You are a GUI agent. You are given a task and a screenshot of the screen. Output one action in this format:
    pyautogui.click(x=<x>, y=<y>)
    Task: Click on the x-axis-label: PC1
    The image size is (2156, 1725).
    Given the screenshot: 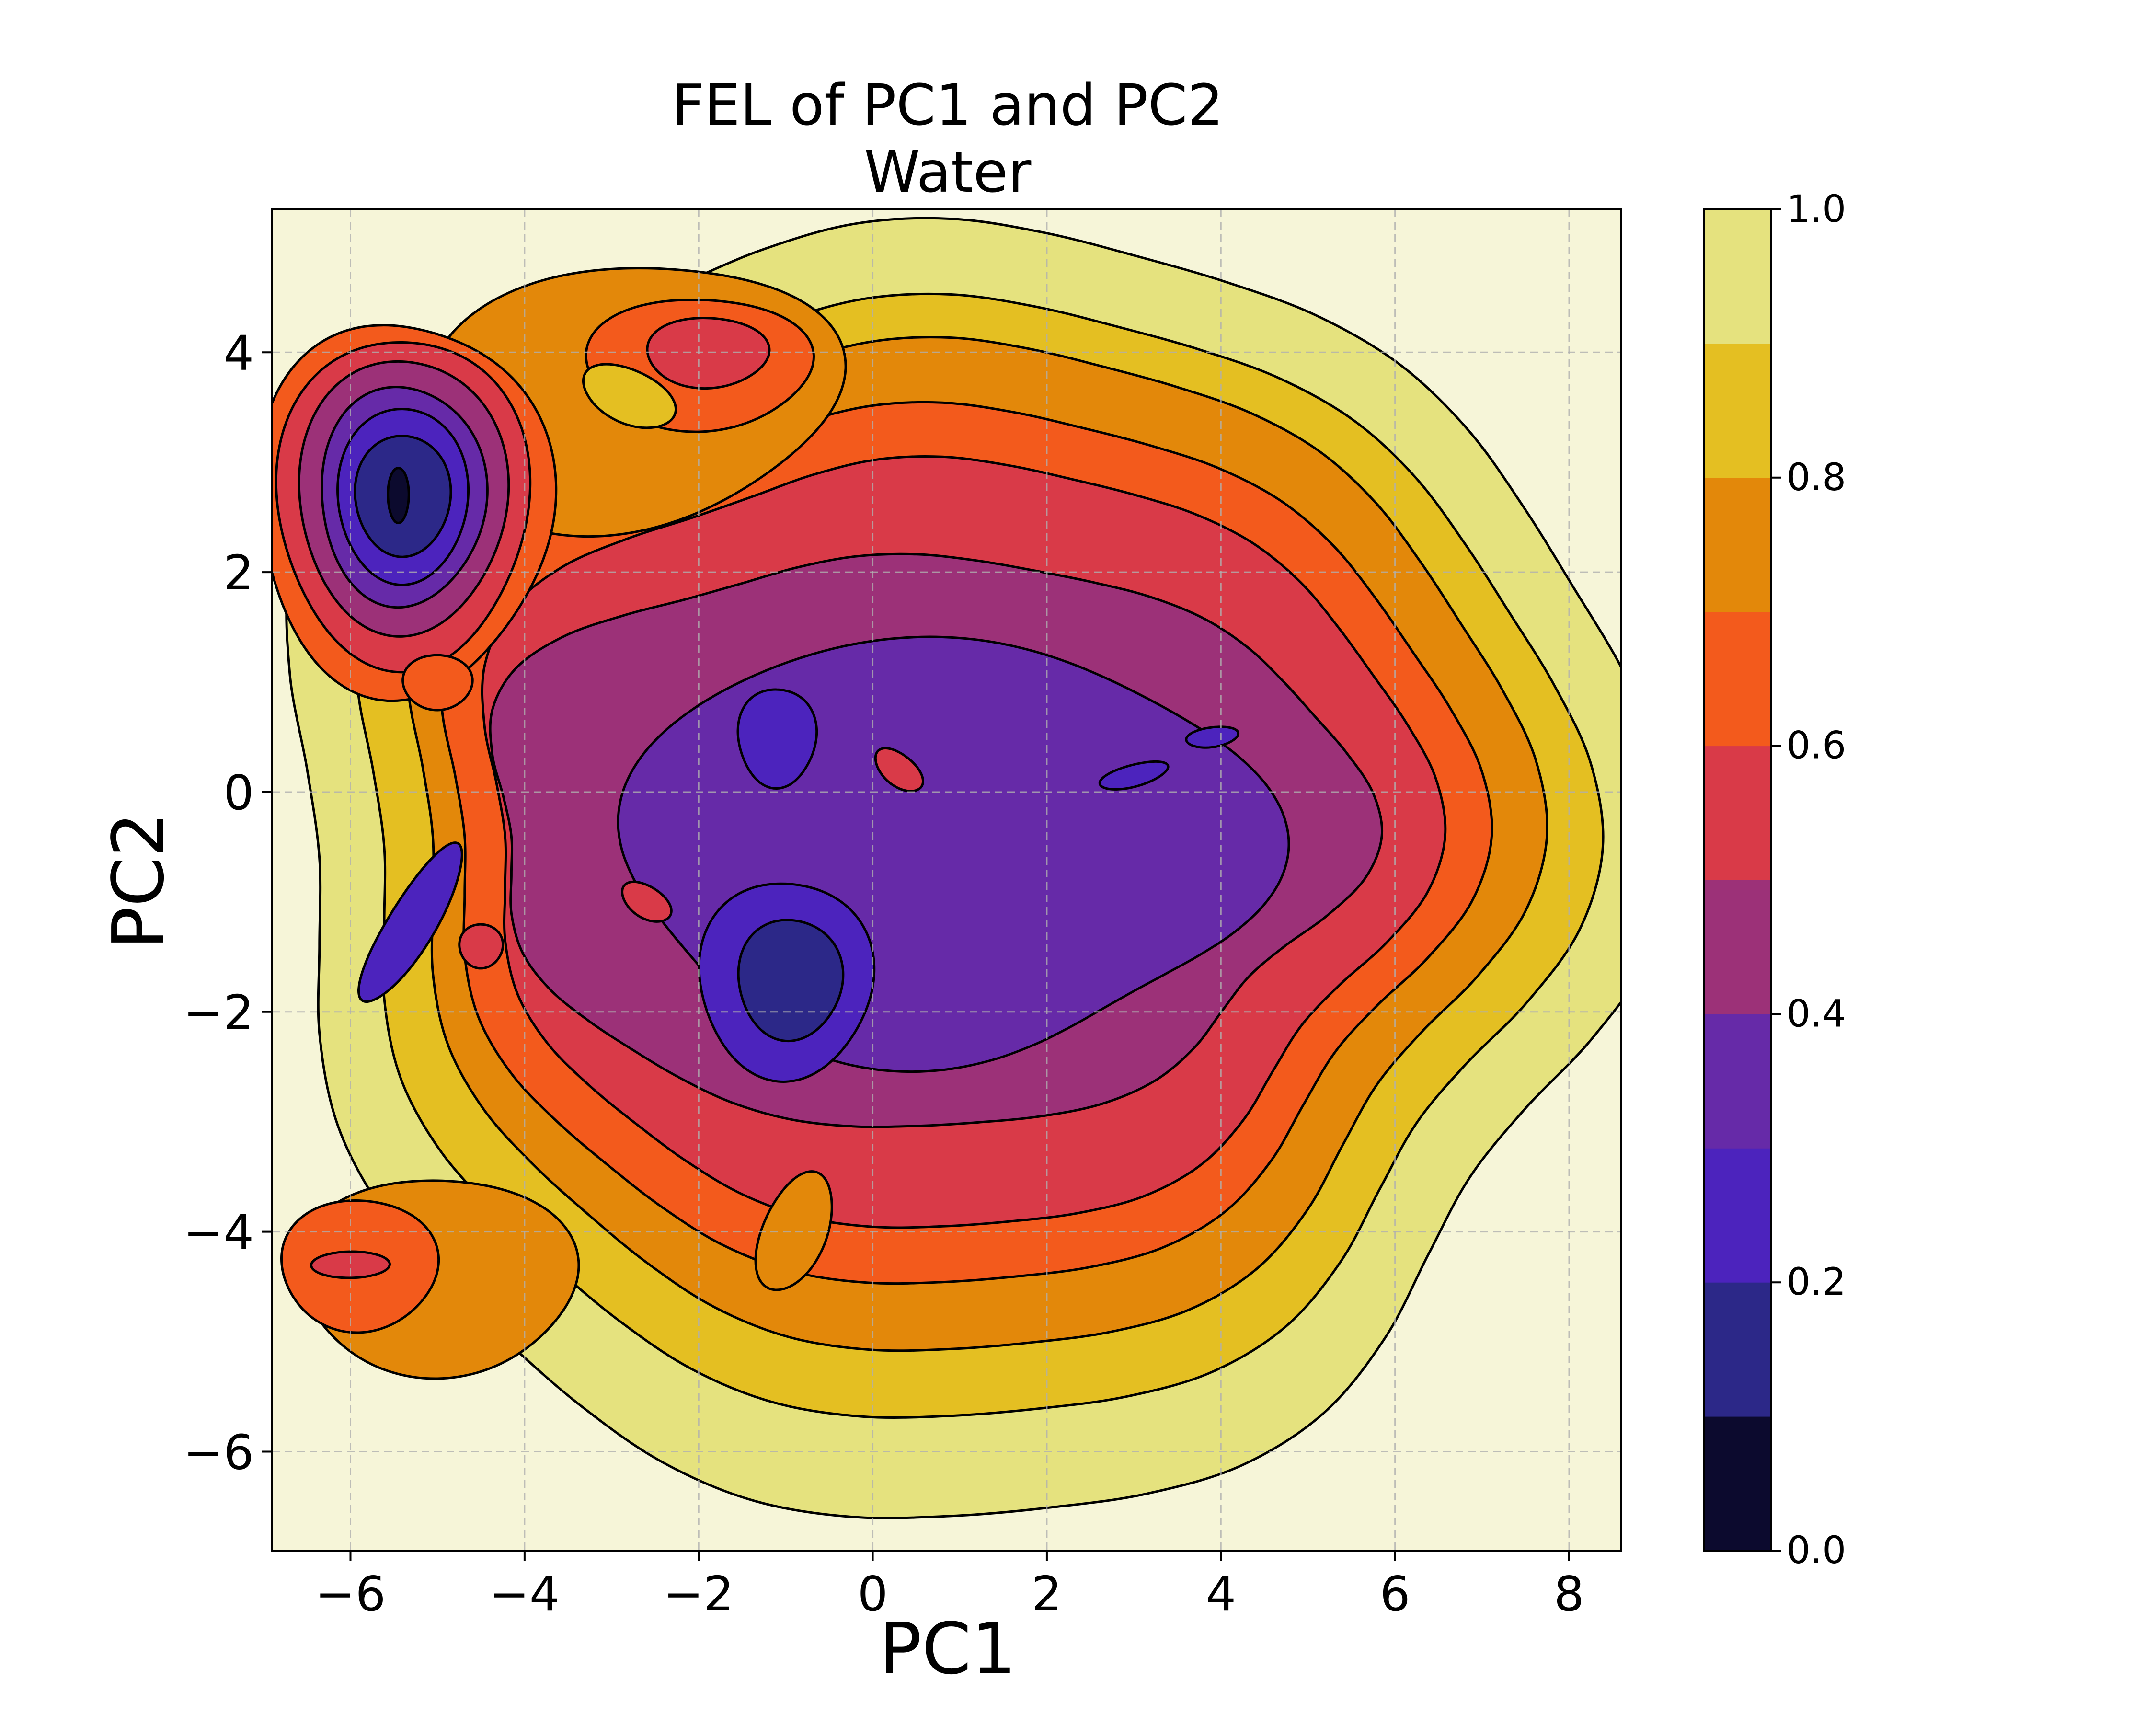 What is the action you would take?
    pyautogui.click(x=948, y=1649)
    